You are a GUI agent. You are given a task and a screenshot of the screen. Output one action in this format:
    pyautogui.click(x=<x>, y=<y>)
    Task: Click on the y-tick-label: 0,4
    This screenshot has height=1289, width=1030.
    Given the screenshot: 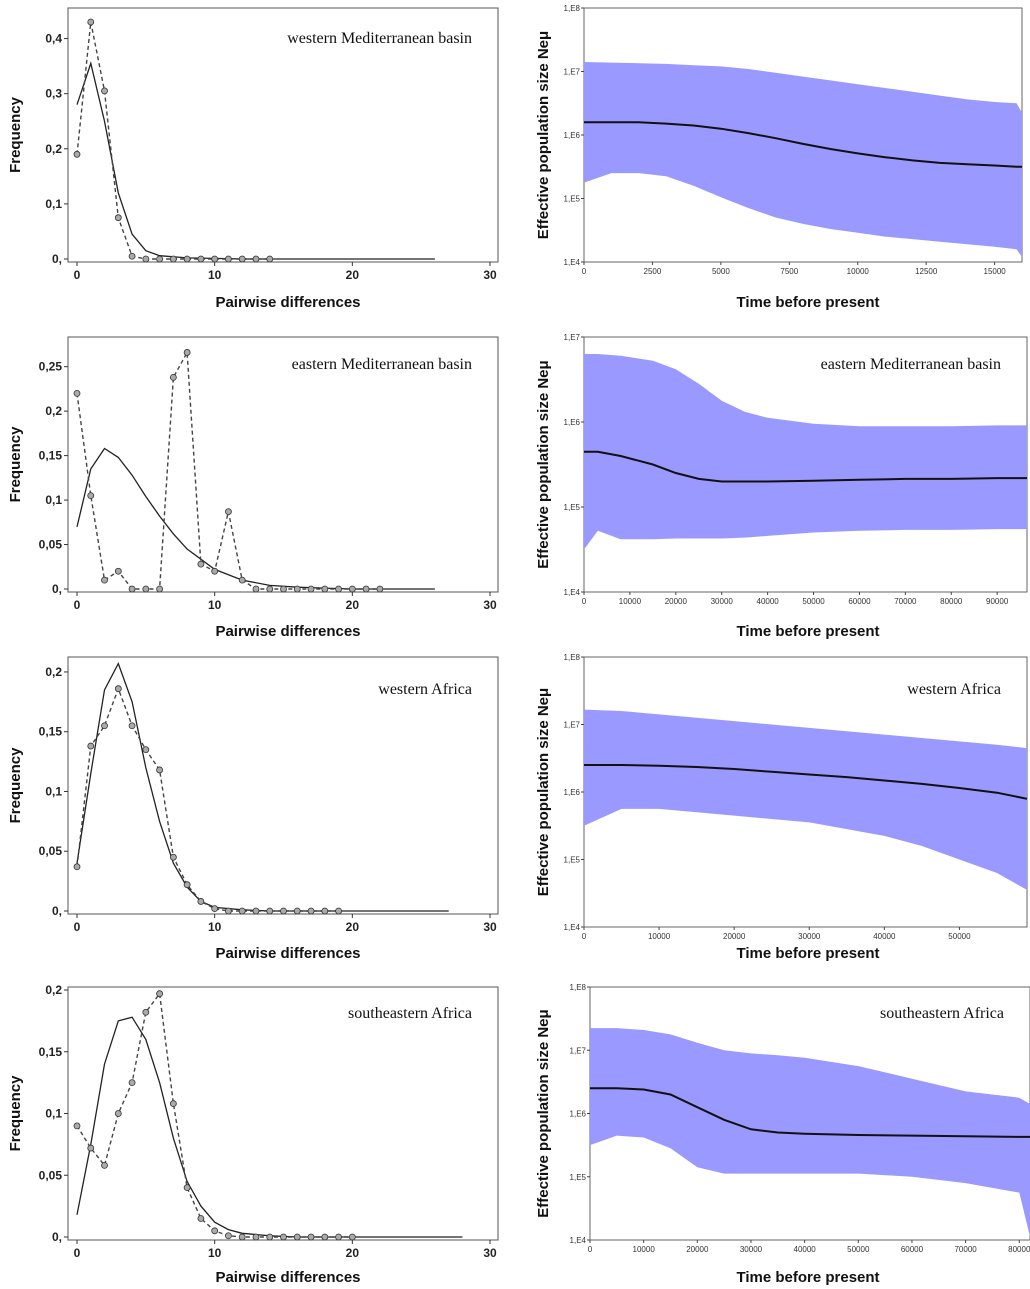 What is the action you would take?
    pyautogui.click(x=53, y=39)
    